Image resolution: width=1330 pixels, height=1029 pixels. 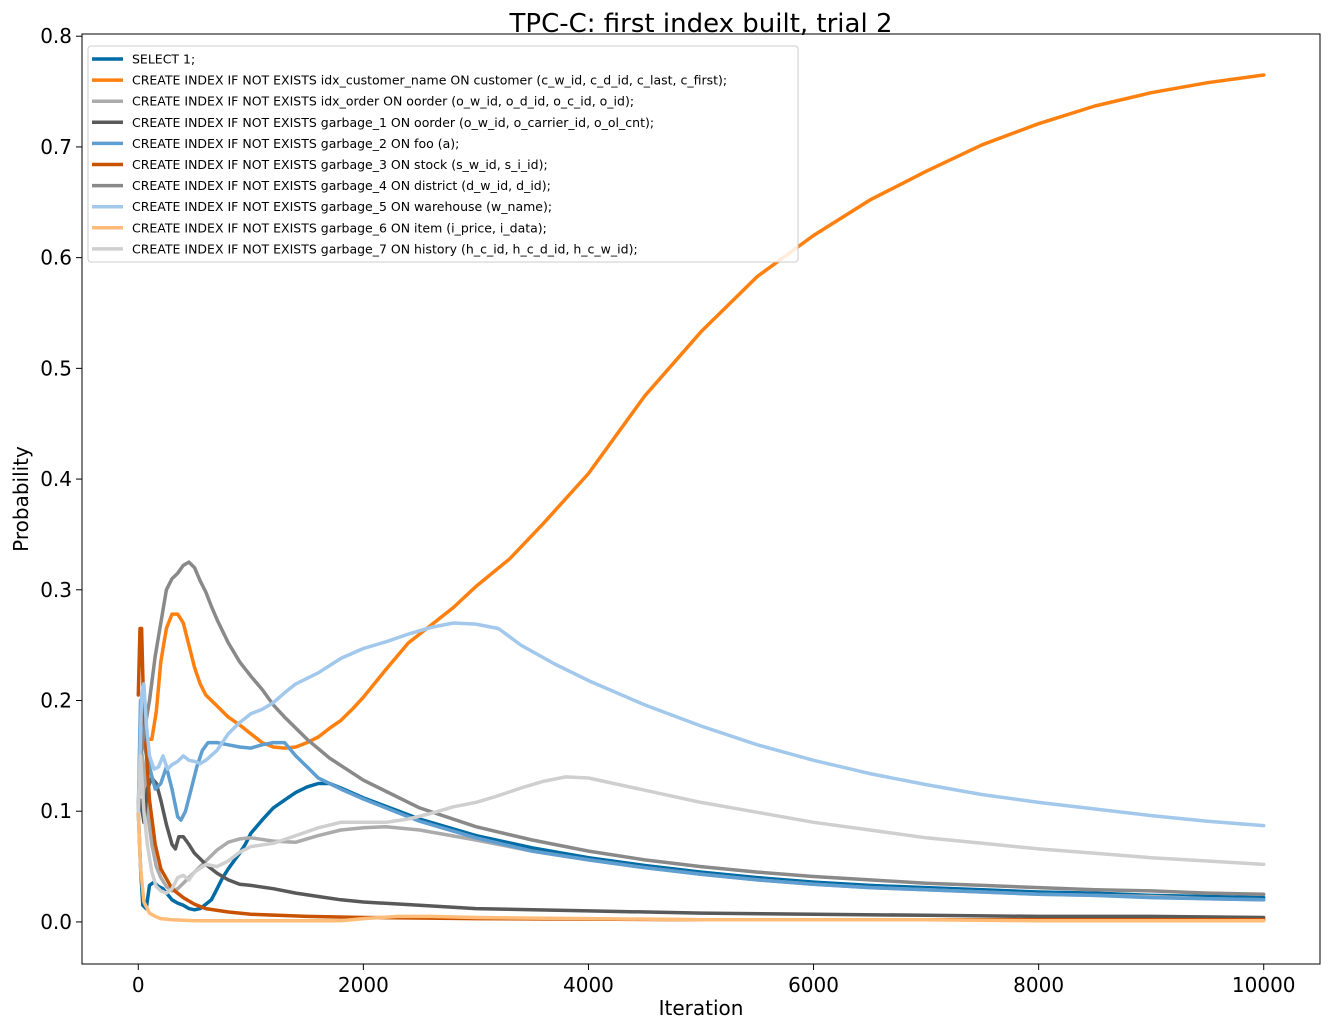 I want to click on x-tick-label: 8000, so click(x=1038, y=985).